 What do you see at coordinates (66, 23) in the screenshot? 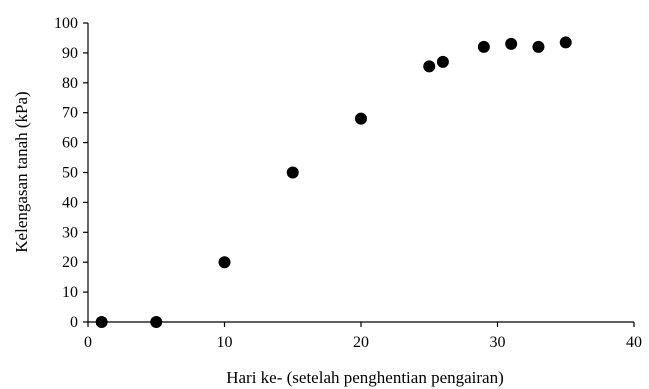
I see `y-tick-label: 100` at bounding box center [66, 23].